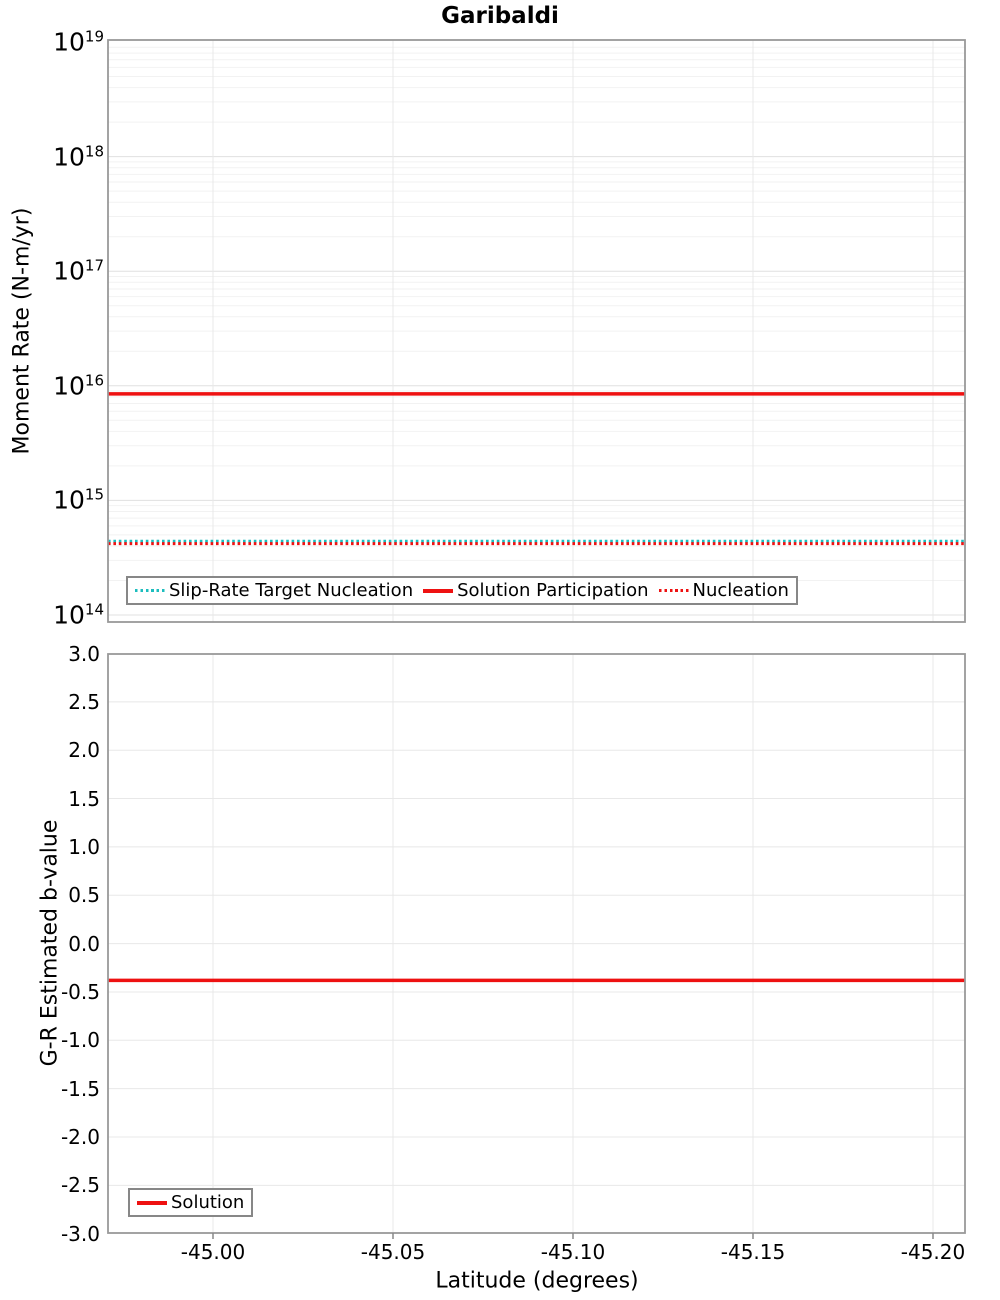  Describe the element at coordinates (553, 590) in the screenshot. I see `legend-label-solution-participation: Solution Participation` at that location.